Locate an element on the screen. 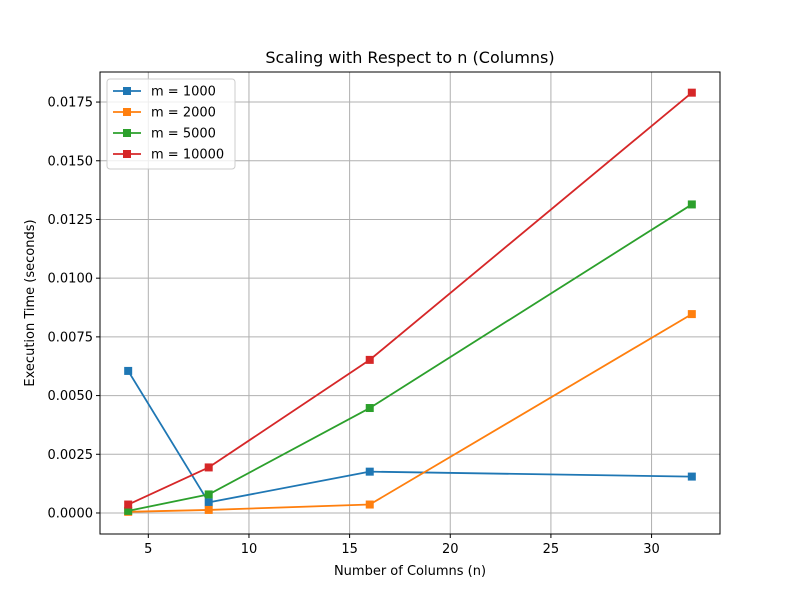  legend-box is located at coordinates (171, 124).